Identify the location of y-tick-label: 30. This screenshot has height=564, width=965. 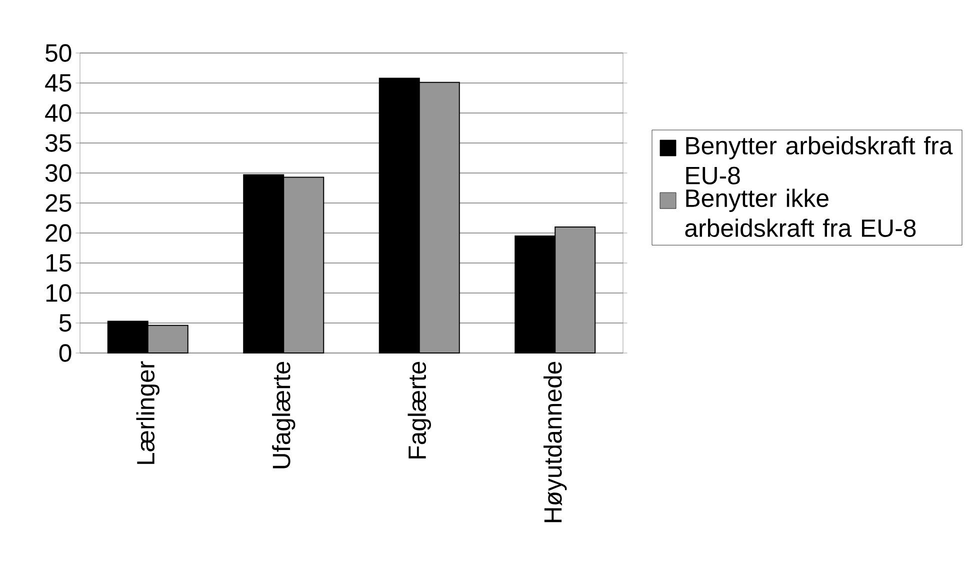
(58, 173).